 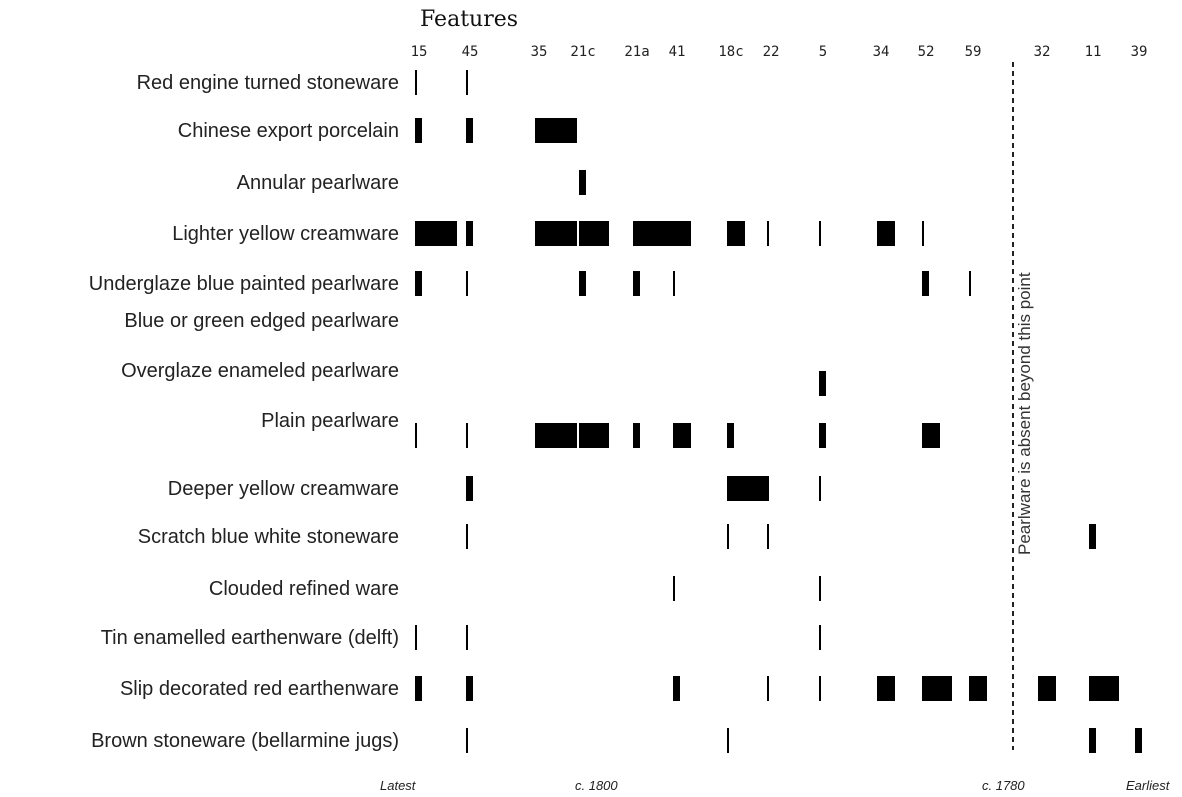 I want to click on feature-label-35: 35, so click(x=539, y=52).